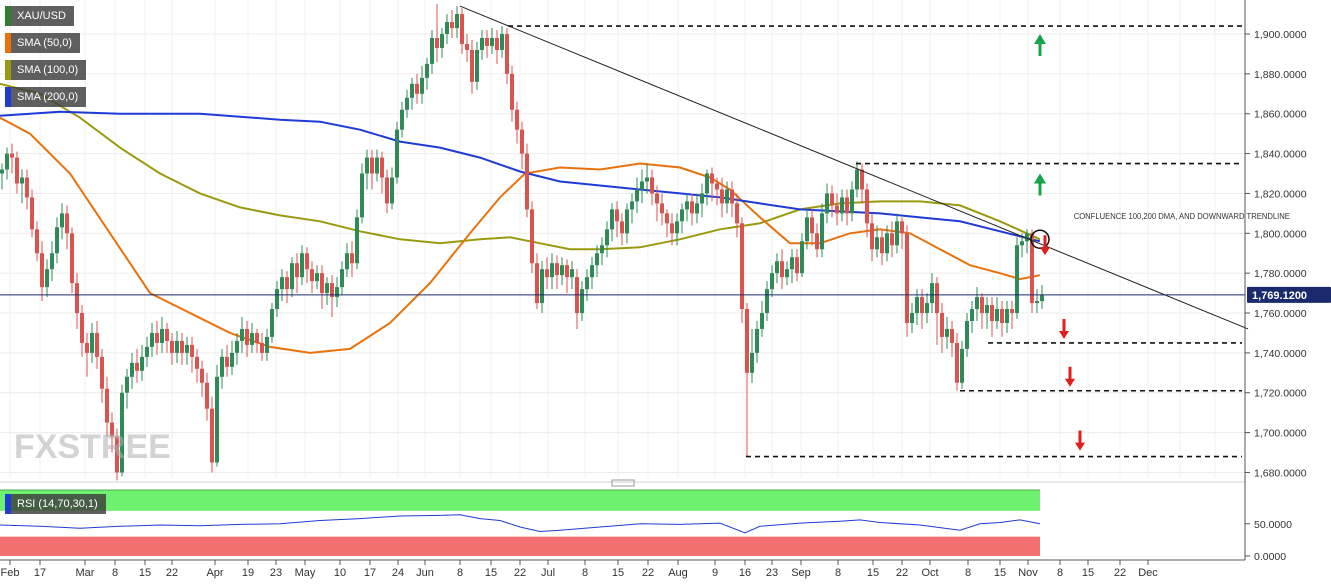  I want to click on price-tick-label: 1,680.0000, so click(1280, 473).